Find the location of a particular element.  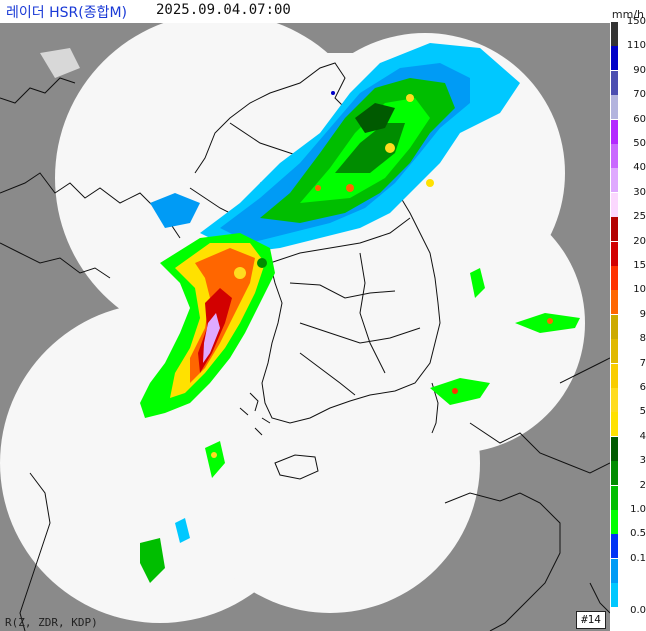

legend-value-label: 0.1 is located at coordinates (638, 558).